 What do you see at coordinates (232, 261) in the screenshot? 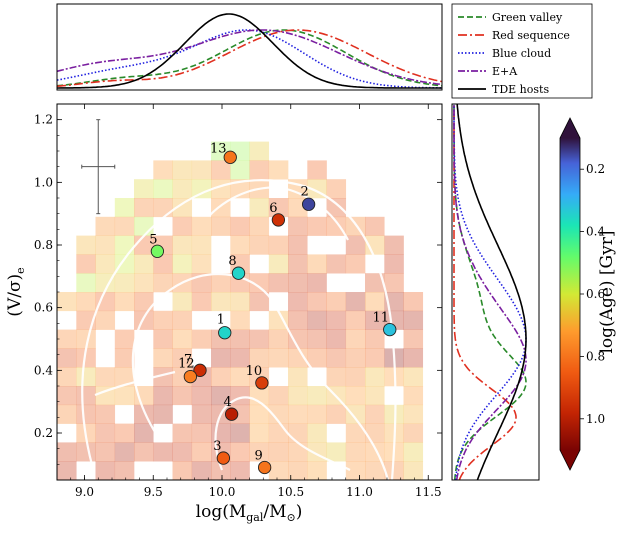
I see `point-label-8: 8` at bounding box center [232, 261].